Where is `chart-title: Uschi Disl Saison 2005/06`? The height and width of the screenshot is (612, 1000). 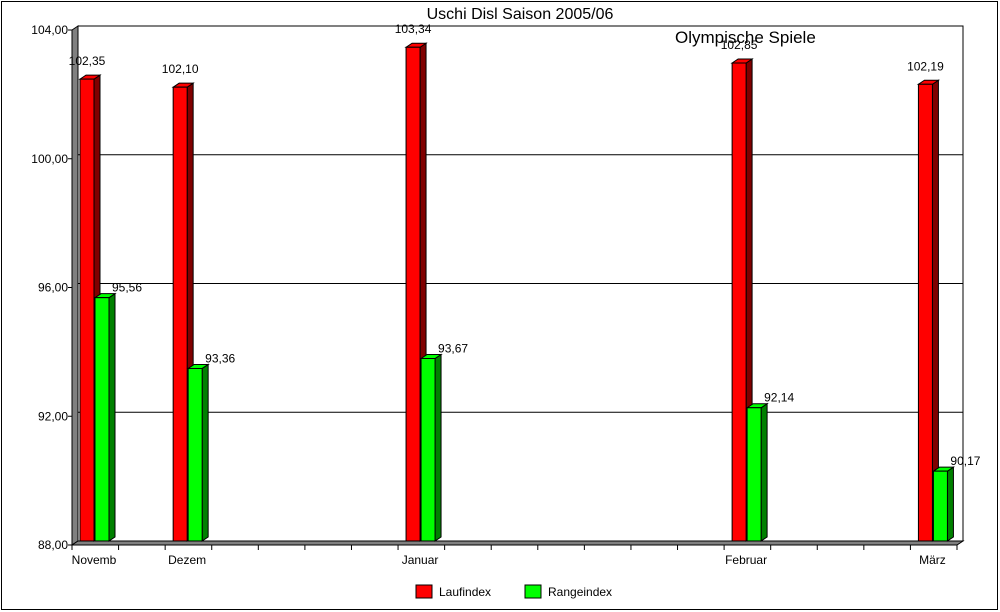 chart-title: Uschi Disl Saison 2005/06 is located at coordinates (520, 14).